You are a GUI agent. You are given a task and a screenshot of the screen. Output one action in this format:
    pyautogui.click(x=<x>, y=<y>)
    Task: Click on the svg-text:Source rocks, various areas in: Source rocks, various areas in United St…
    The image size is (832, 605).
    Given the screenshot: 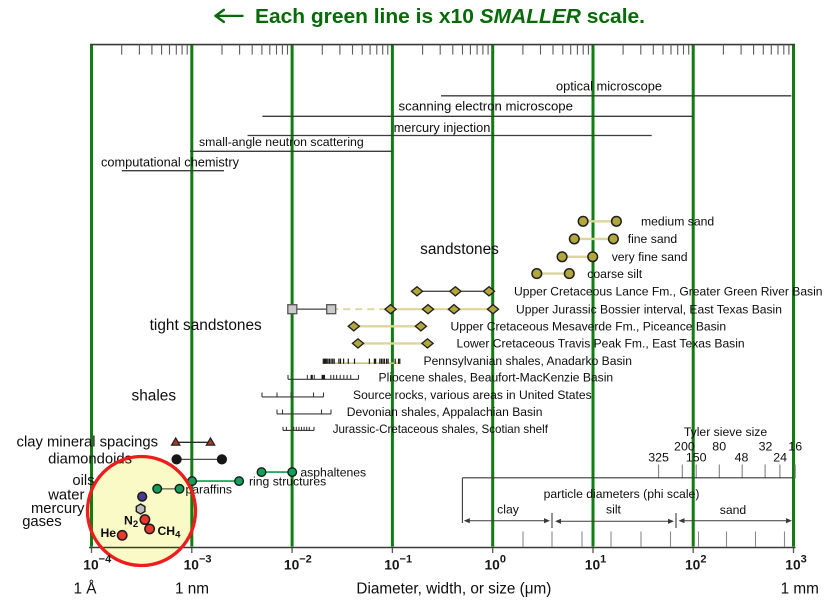 What is the action you would take?
    pyautogui.click(x=472, y=395)
    